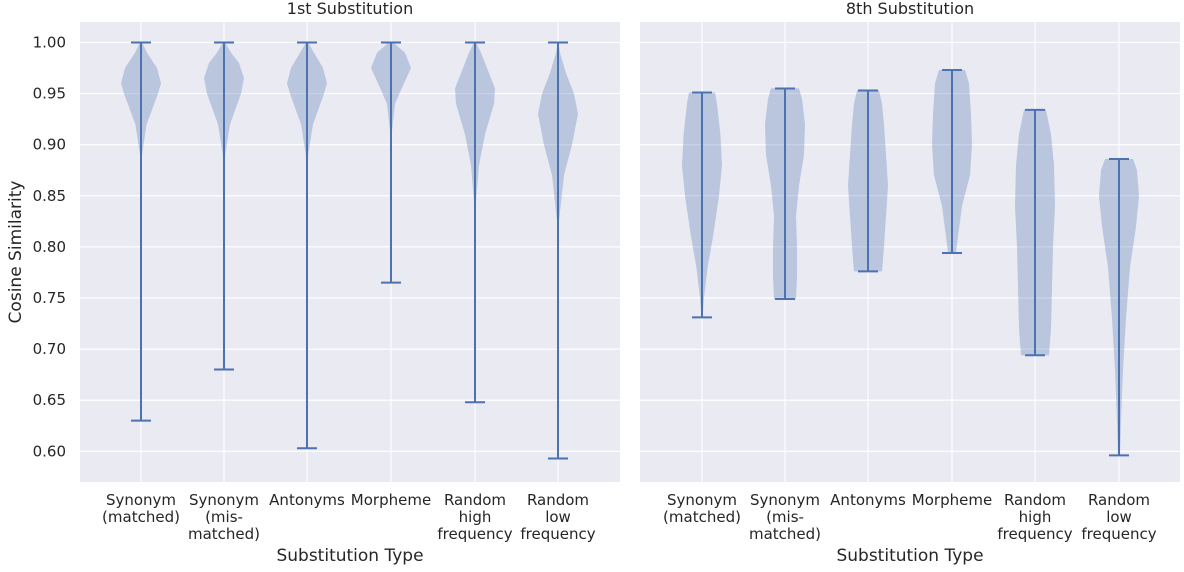 The width and height of the screenshot is (1184, 572). Describe the element at coordinates (349, 556) in the screenshot. I see `panel-1-x-axis-label: Substitution Type` at that location.